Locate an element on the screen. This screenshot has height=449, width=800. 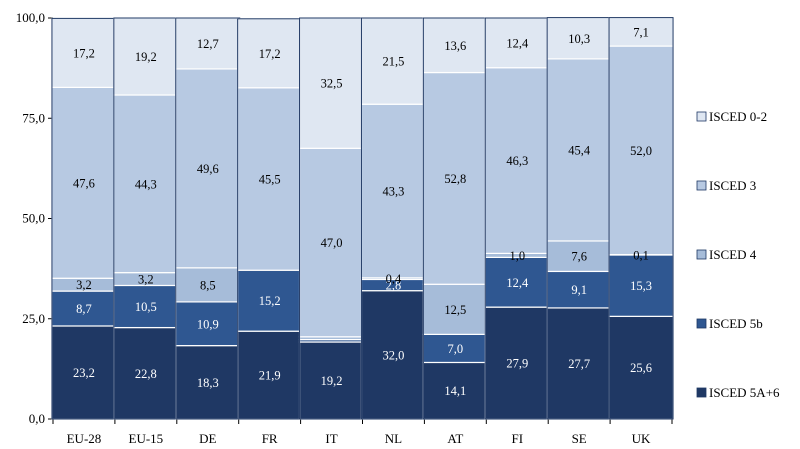
bar-stack-DE: 18,3 10,9 8,5 49,6 12,7 is located at coordinates (208, 218).